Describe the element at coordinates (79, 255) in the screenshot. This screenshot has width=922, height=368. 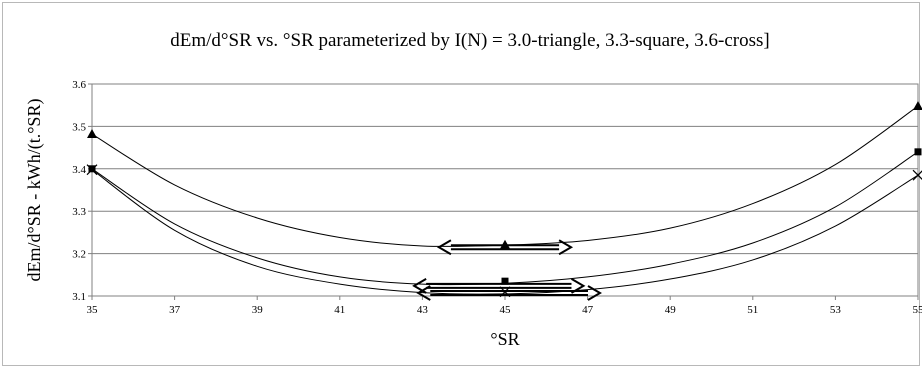
I see `y-tick-label-1: 3.2` at that location.